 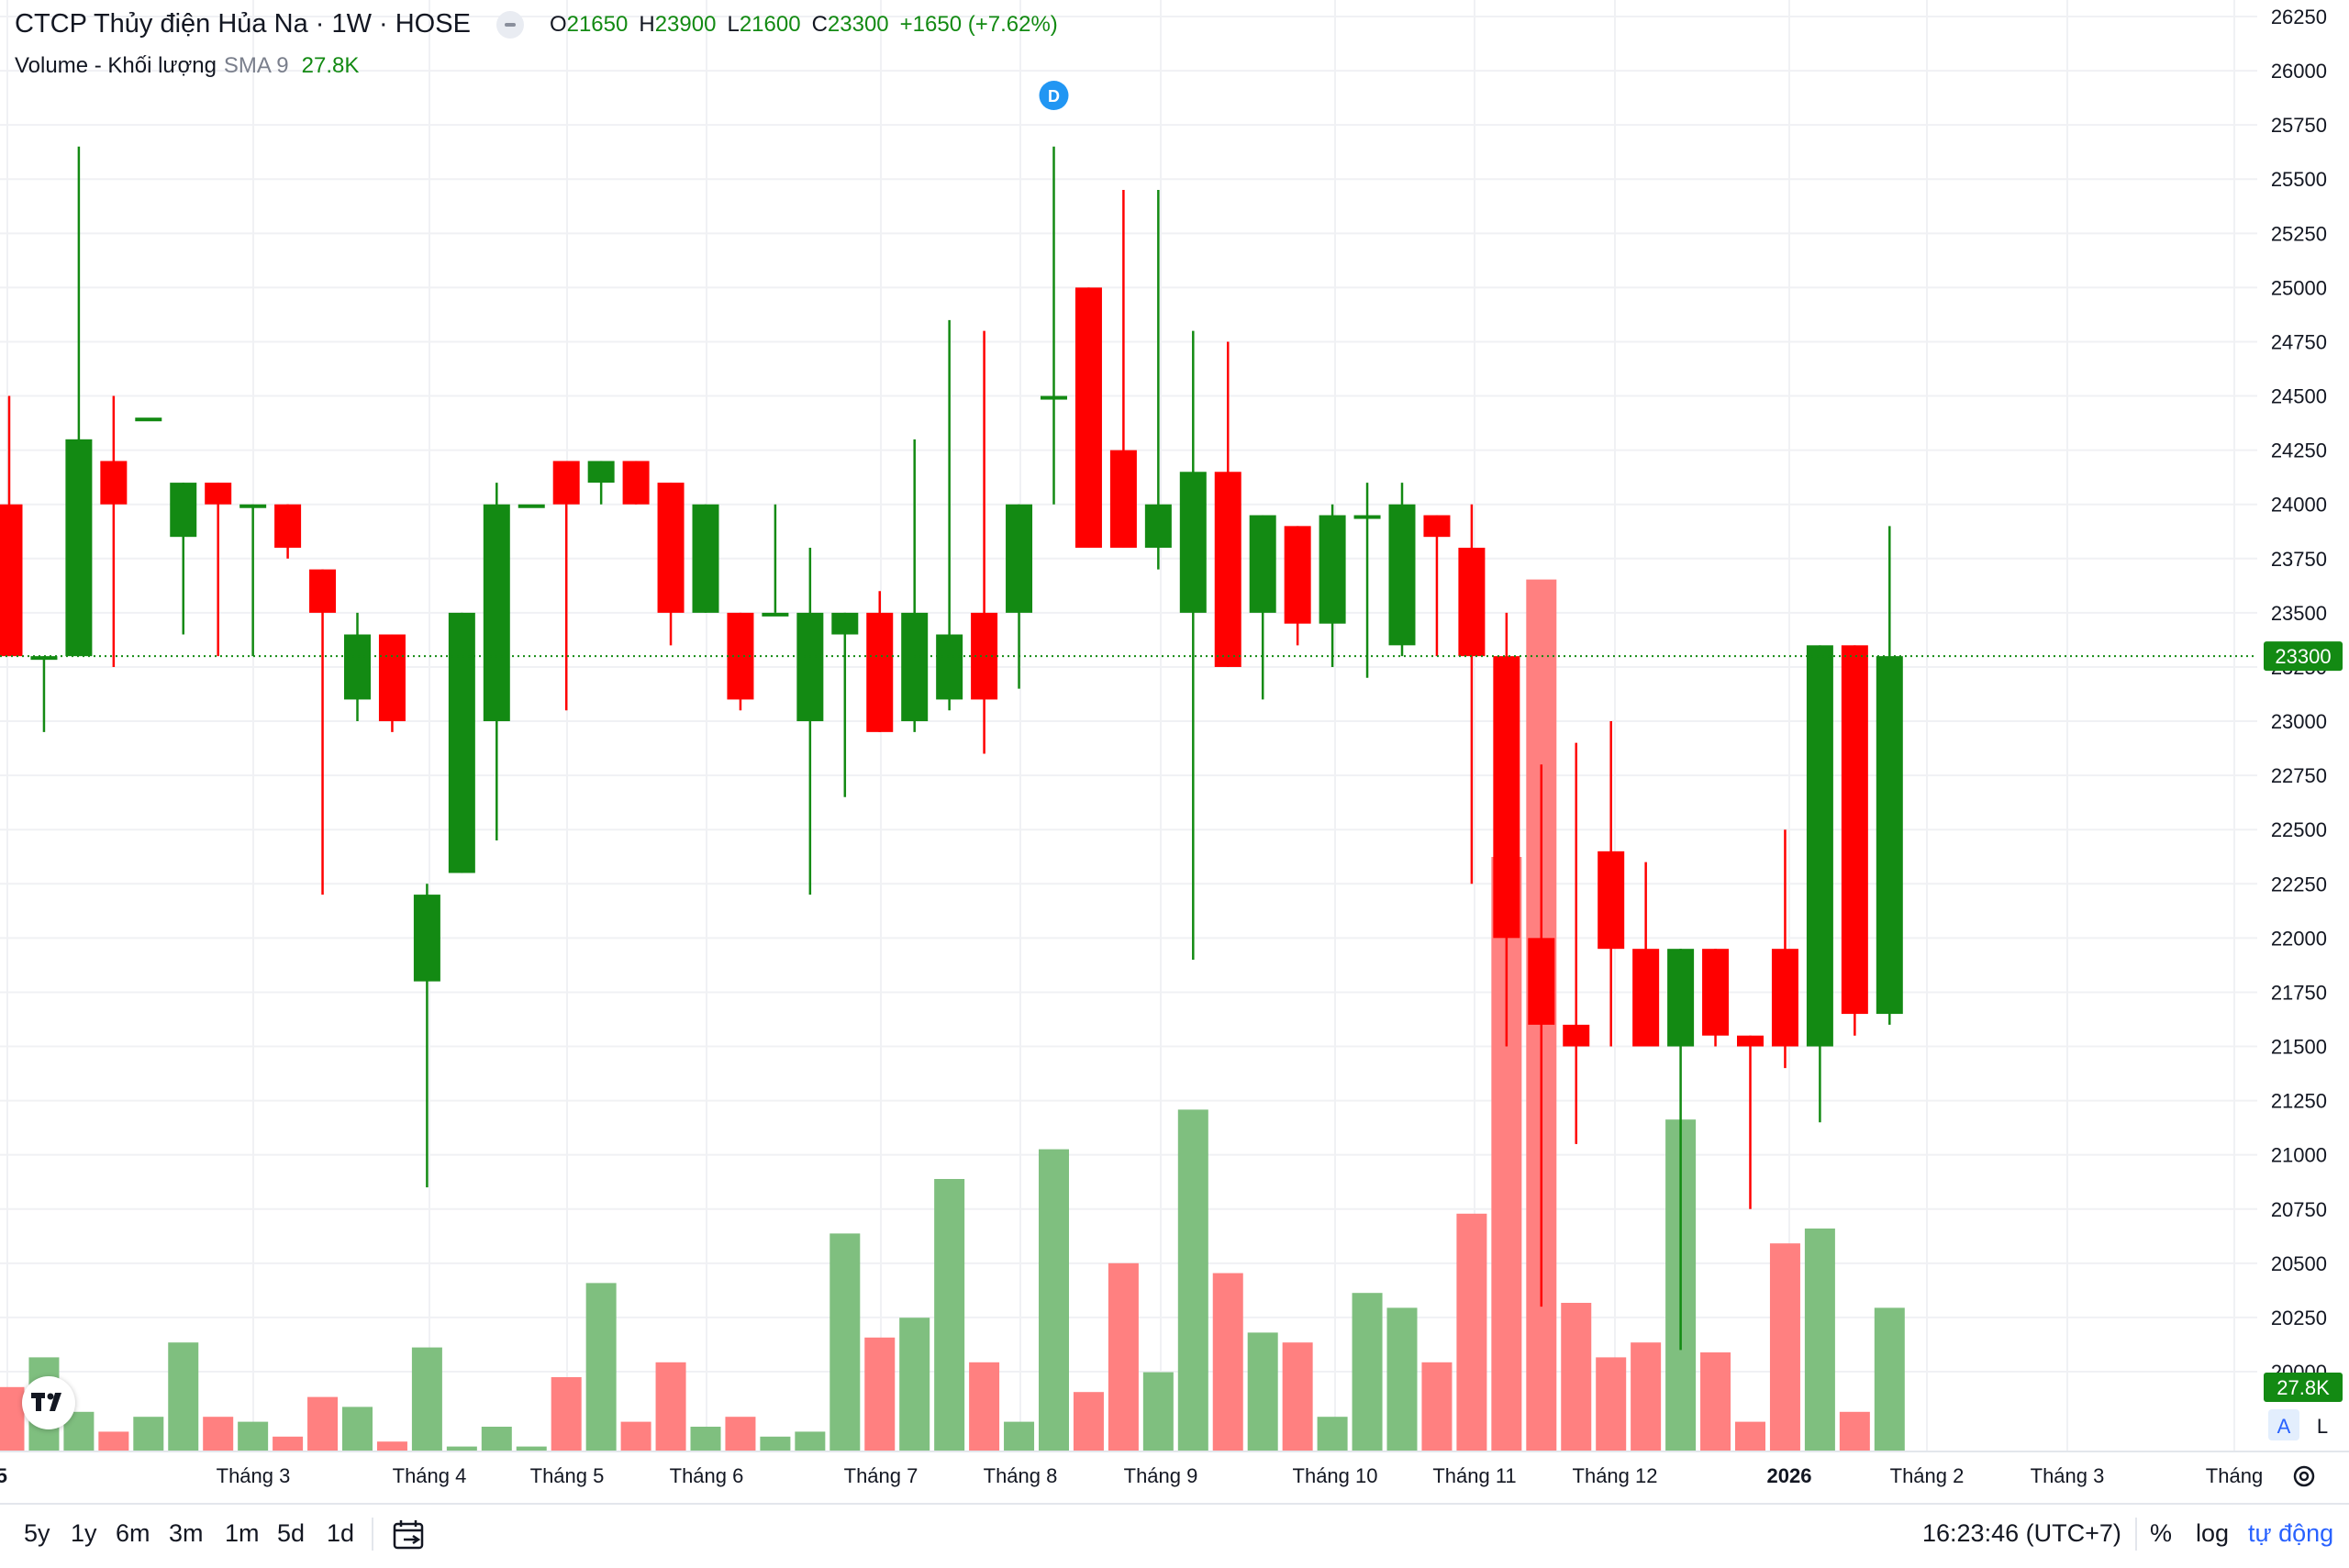 What do you see at coordinates (2161, 1533) in the screenshot?
I see `percent-scale-button: %` at bounding box center [2161, 1533].